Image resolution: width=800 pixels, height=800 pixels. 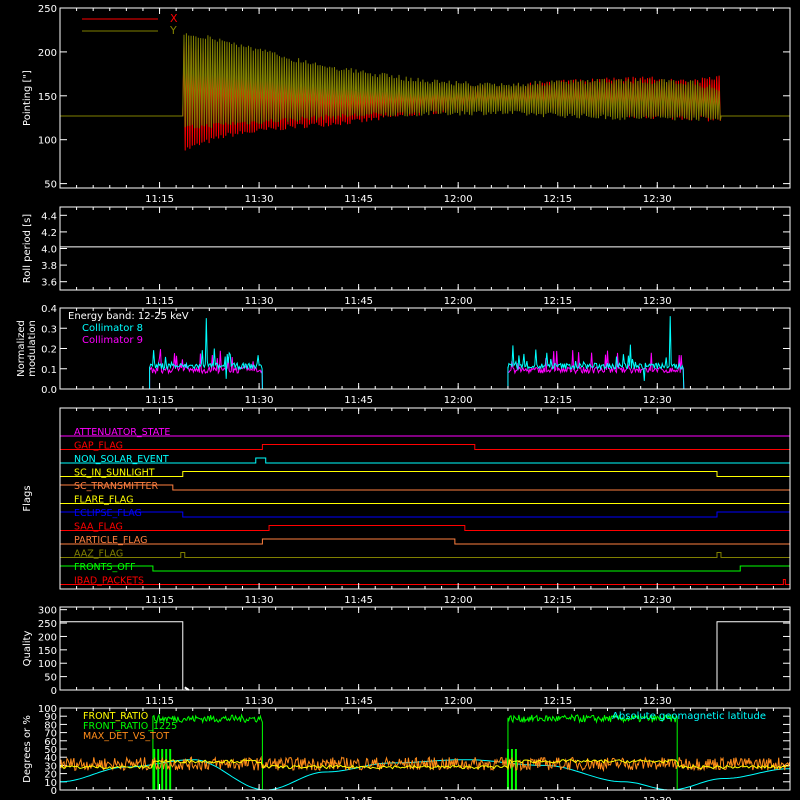 What do you see at coordinates (49, 283) in the screenshot?
I see `y-tick-label: 3.6` at bounding box center [49, 283].